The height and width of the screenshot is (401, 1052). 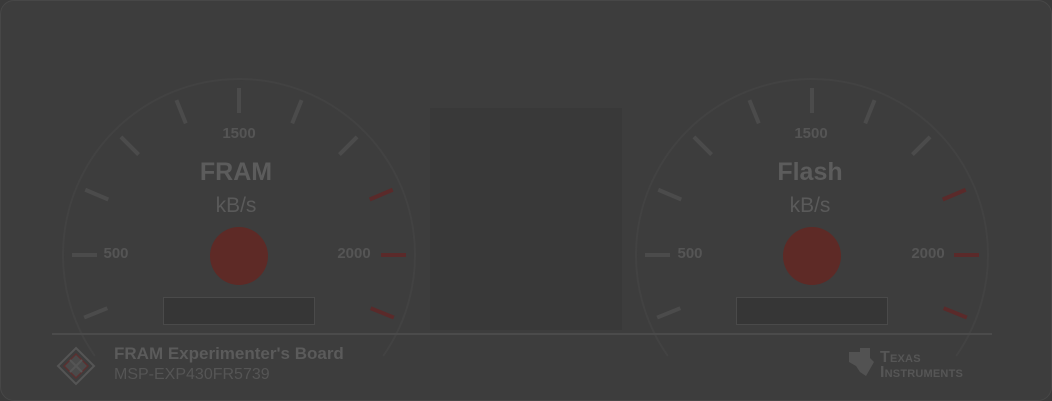 What do you see at coordinates (861, 362) in the screenshot?
I see `ti-logo-icon` at bounding box center [861, 362].